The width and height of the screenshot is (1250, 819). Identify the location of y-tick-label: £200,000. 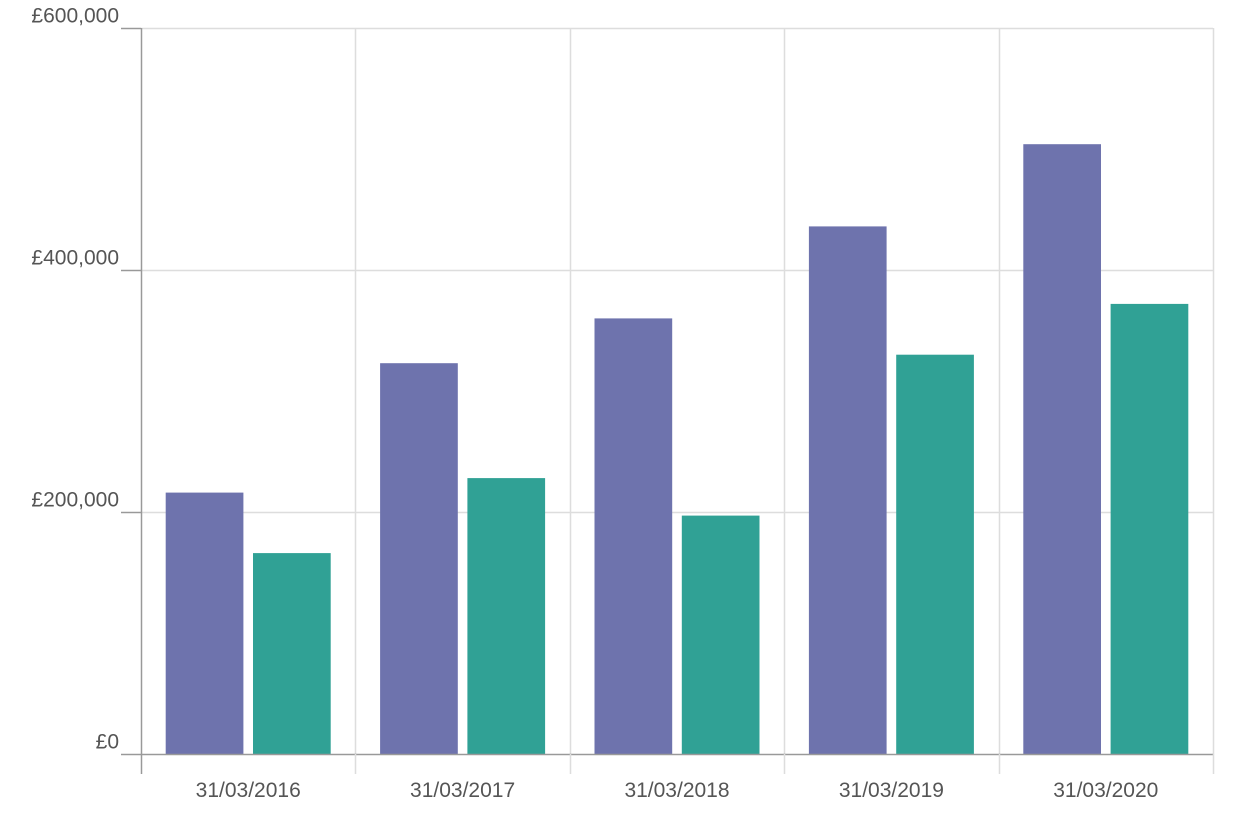
(75, 500).